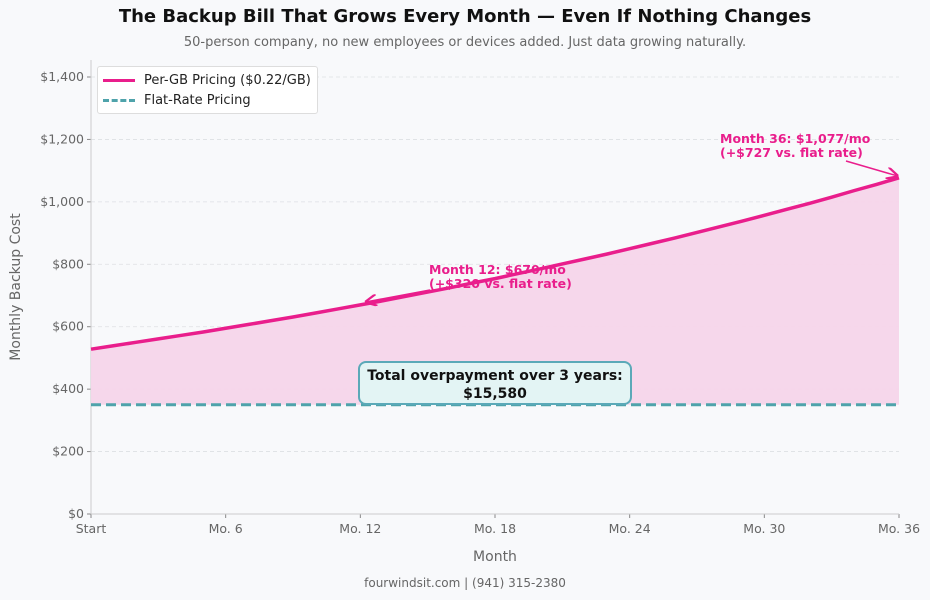 The image size is (930, 600). What do you see at coordinates (16, 287) in the screenshot?
I see `y-axis-label: Monthly Backup Cost` at bounding box center [16, 287].